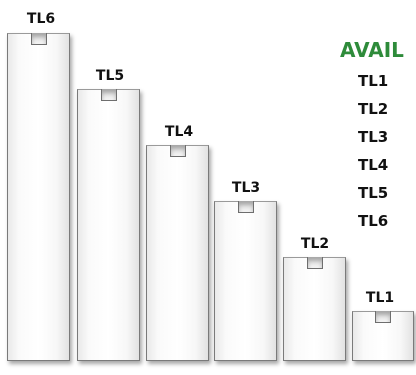 The image size is (416, 375). What do you see at coordinates (38, 197) in the screenshot?
I see `block-tl6` at bounding box center [38, 197].